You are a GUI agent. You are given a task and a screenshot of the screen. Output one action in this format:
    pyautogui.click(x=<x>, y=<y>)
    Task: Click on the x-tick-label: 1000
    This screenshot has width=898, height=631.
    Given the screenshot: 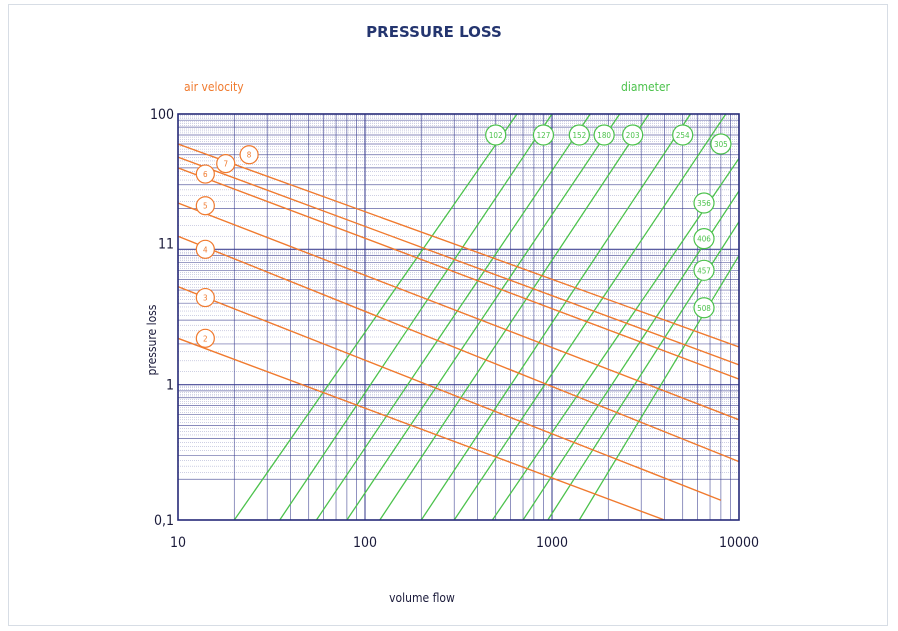 What is the action you would take?
    pyautogui.click(x=552, y=543)
    